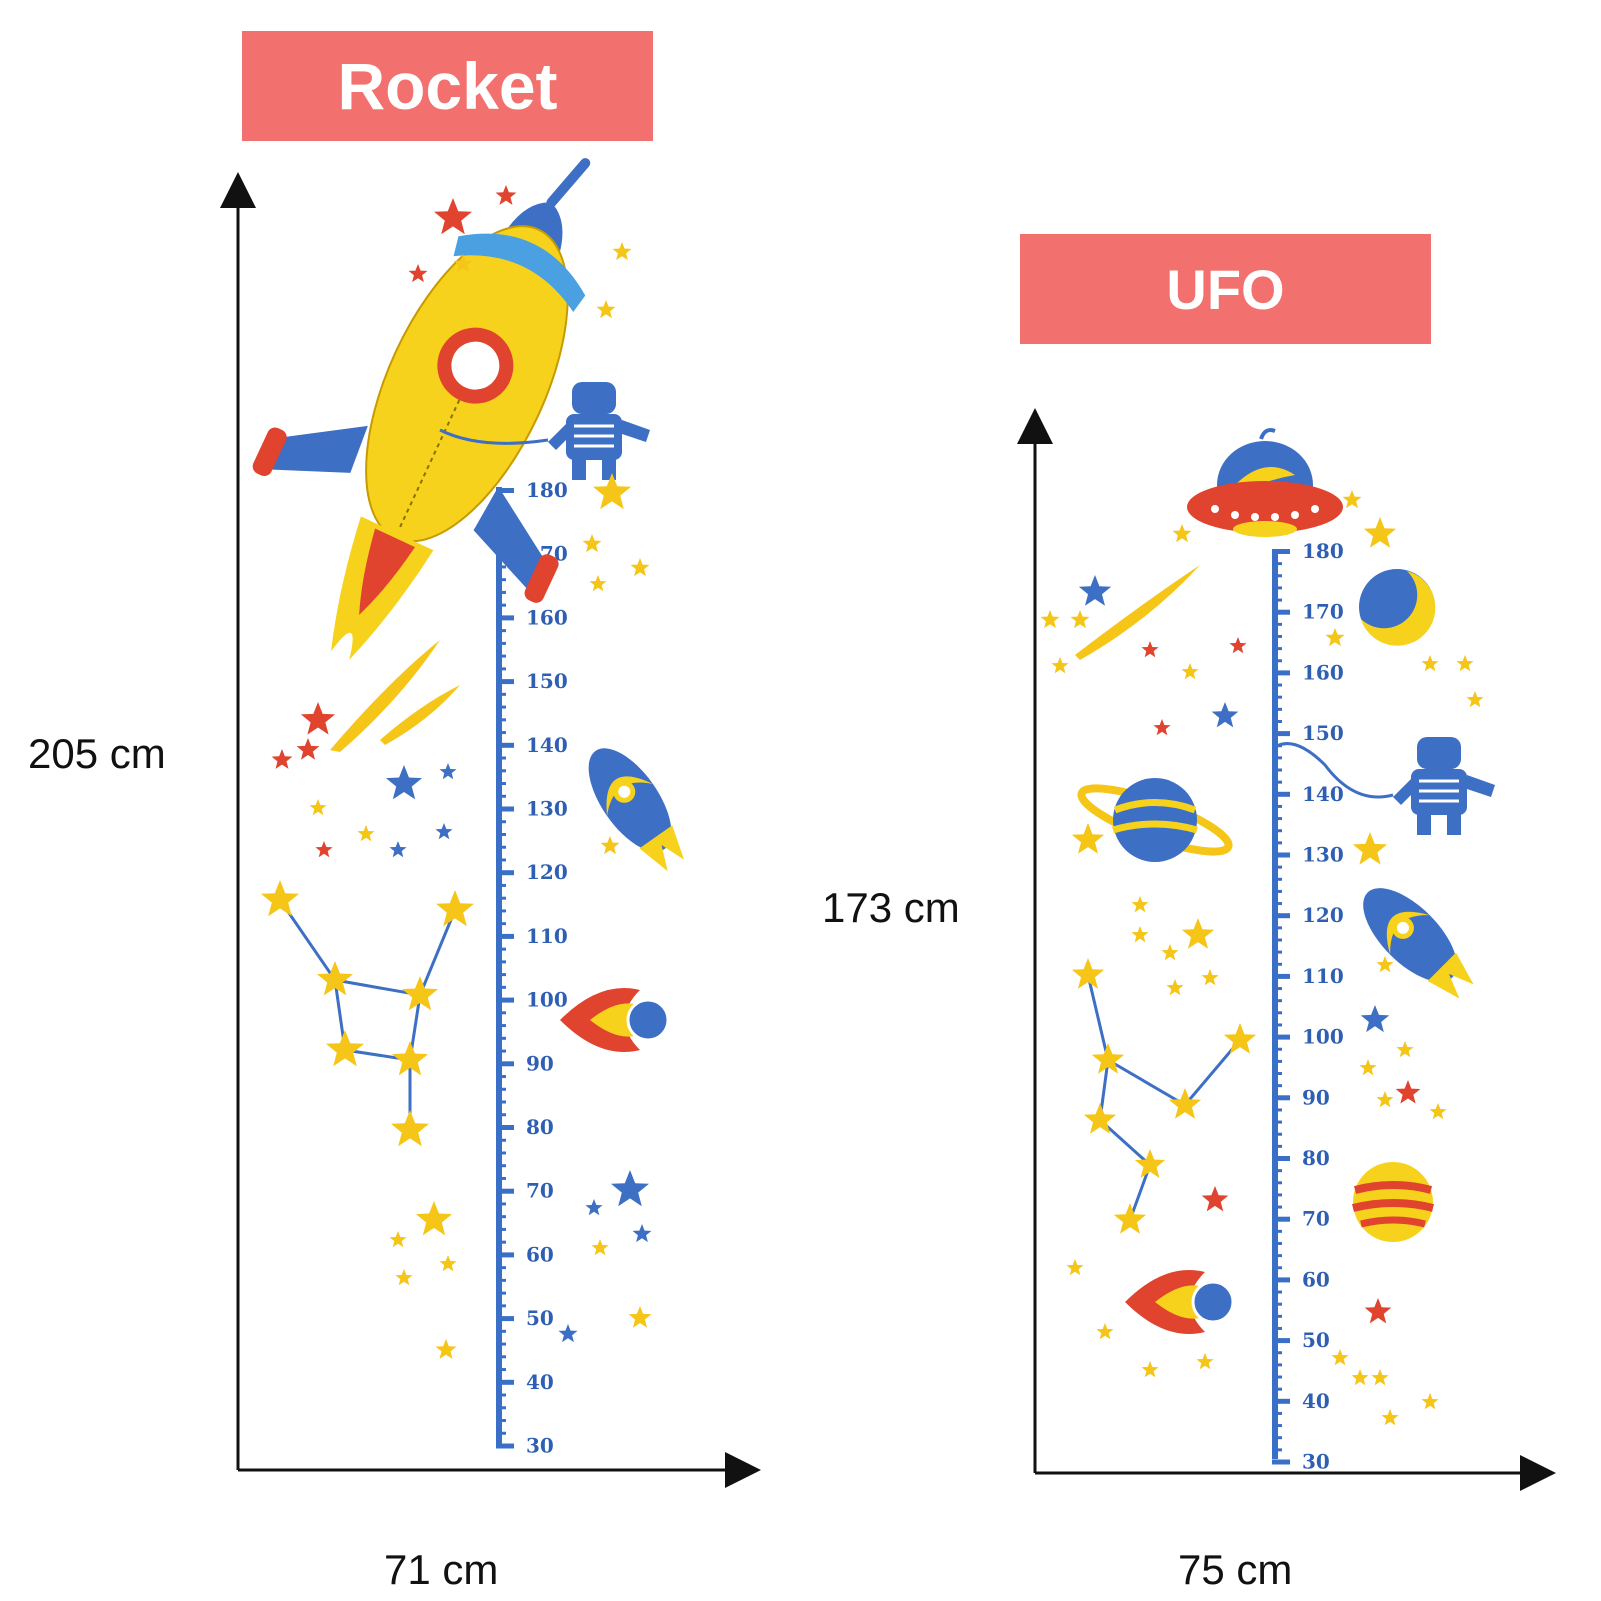  Describe the element at coordinates (1323, 733) in the screenshot. I see `ufo-ruler-label: 150` at that location.